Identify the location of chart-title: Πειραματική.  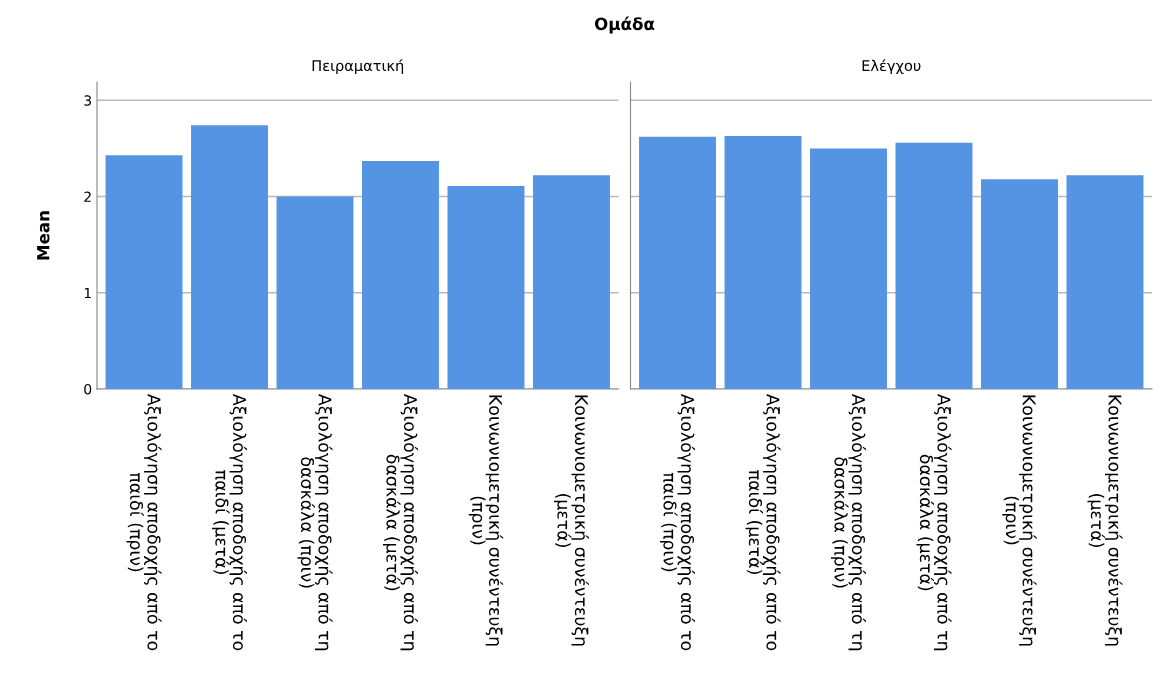
(358, 66).